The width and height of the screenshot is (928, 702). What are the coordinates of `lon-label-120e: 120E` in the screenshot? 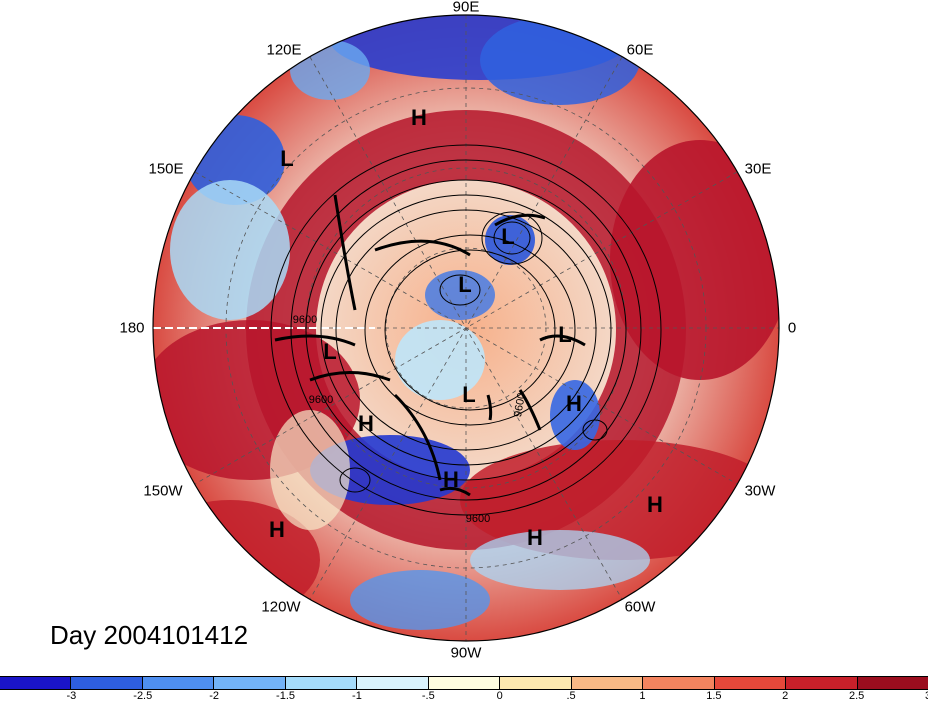 It's located at (284, 50).